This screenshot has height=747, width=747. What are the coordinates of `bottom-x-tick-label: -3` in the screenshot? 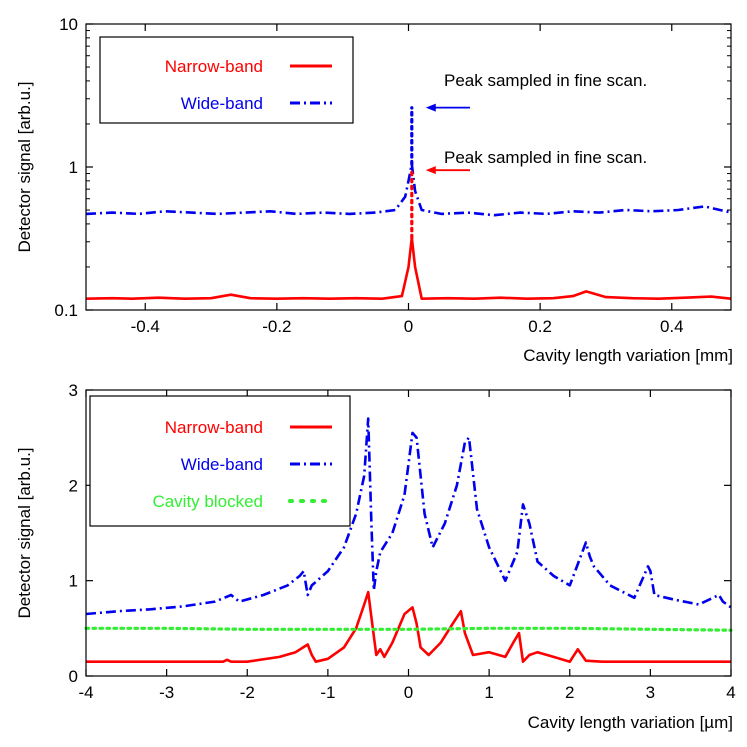 It's located at (166, 692).